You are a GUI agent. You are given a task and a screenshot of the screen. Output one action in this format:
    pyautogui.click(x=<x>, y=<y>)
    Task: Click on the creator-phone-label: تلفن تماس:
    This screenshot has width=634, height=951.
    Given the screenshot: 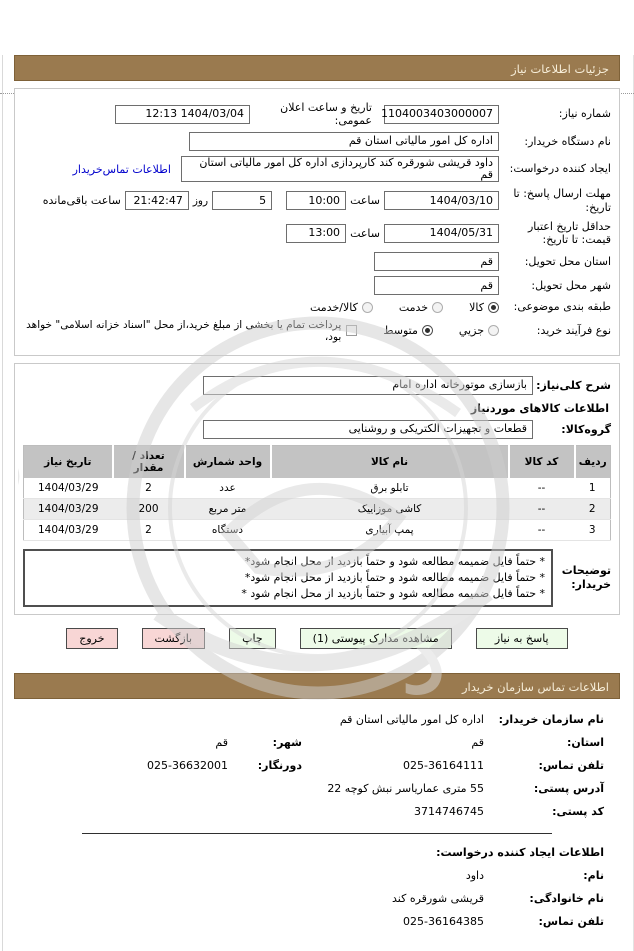 What is the action you would take?
    pyautogui.click(x=571, y=921)
    